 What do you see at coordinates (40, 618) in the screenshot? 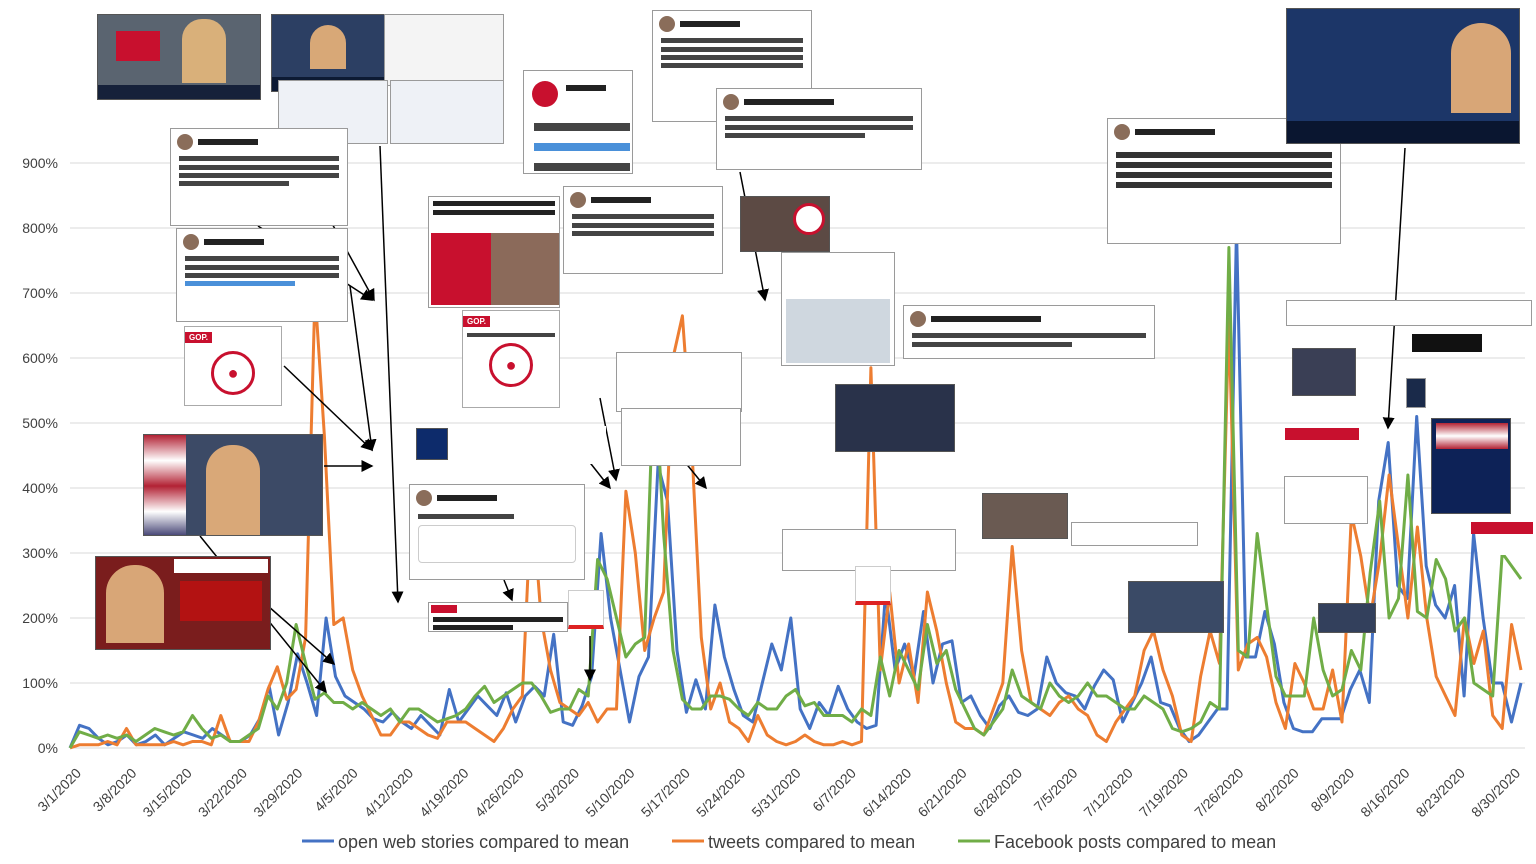
I see `y-tick-label: 200%` at bounding box center [40, 618].